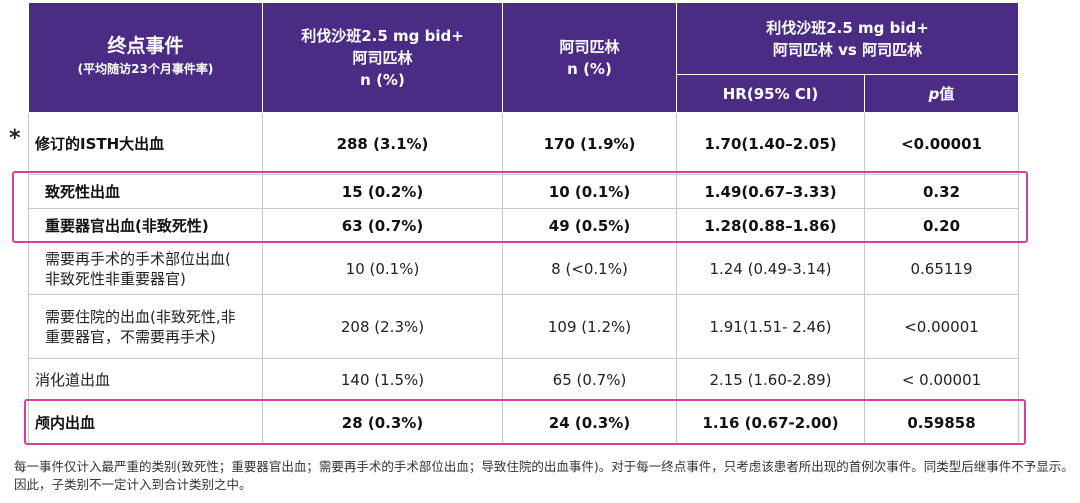 This screenshot has width=1080, height=503. I want to click on header-aspirin: 阿司匹林 n (%), so click(589, 57).